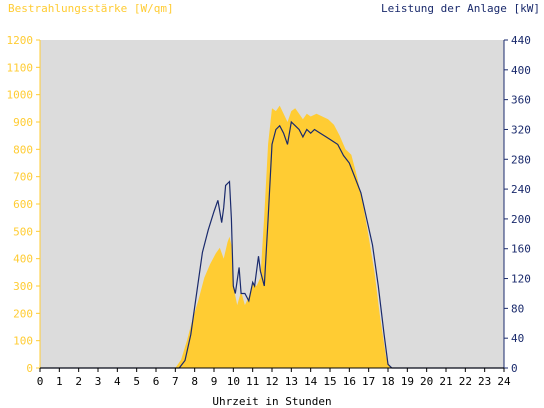  I want to click on x-axis-ticks: 0 1 2 3 4 5 6 7 8 9 10 11 12 13 14 15 16 17 18 19 20 21 22 23 24, so click(274, 378).